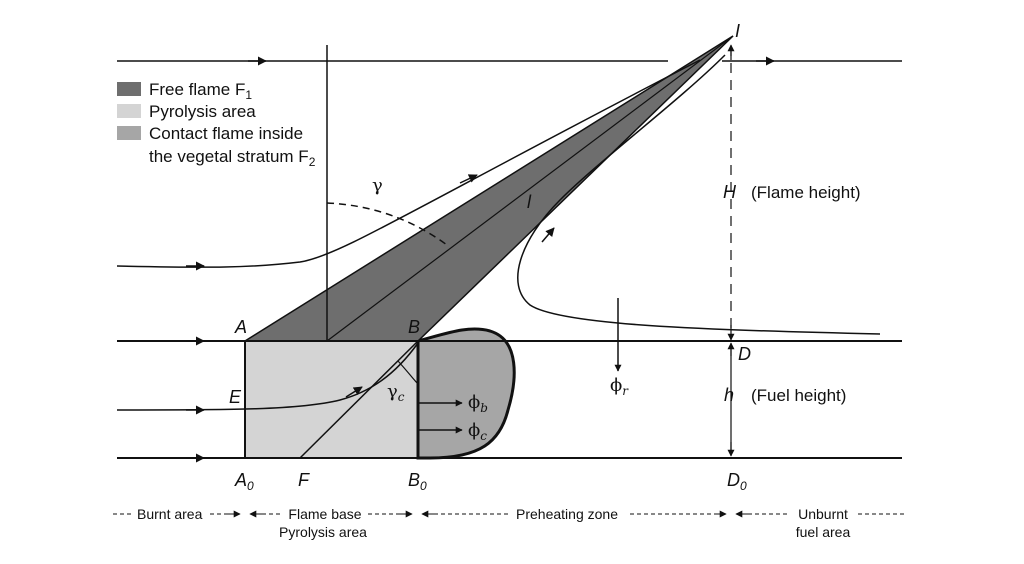  What do you see at coordinates (806, 192) in the screenshot?
I see `flame-height-label: (Flame height)` at bounding box center [806, 192].